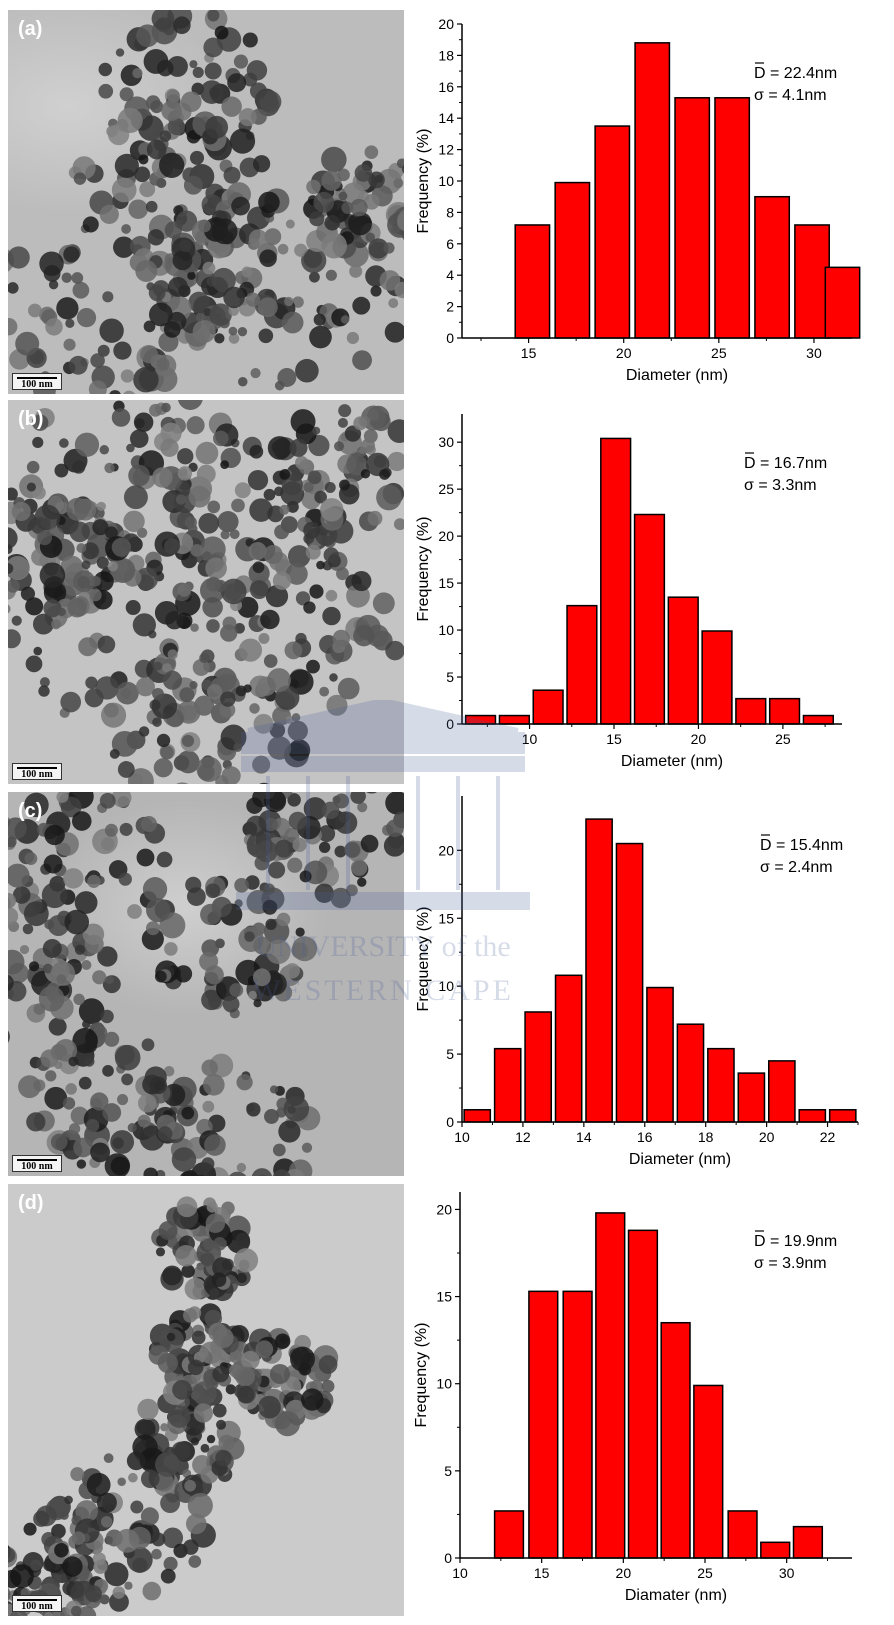 This screenshot has height=1625, width=894. Describe the element at coordinates (828, 1137) in the screenshot. I see `x-tick-label: 22` at that location.